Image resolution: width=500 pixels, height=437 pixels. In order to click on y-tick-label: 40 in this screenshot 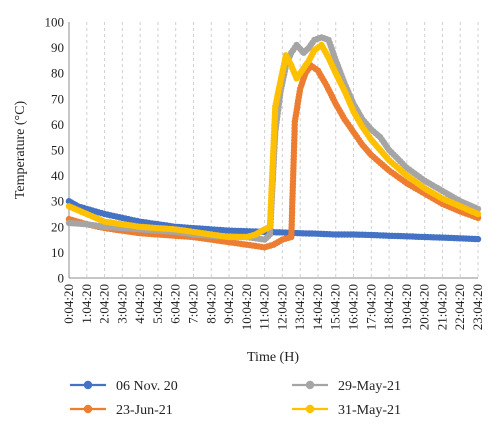, I will do `click(57, 175)`.